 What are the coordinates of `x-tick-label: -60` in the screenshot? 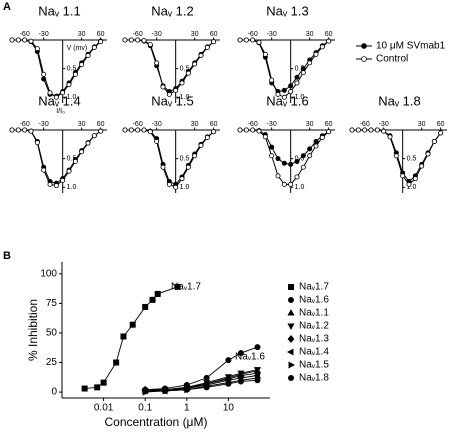 It's located at (25, 124).